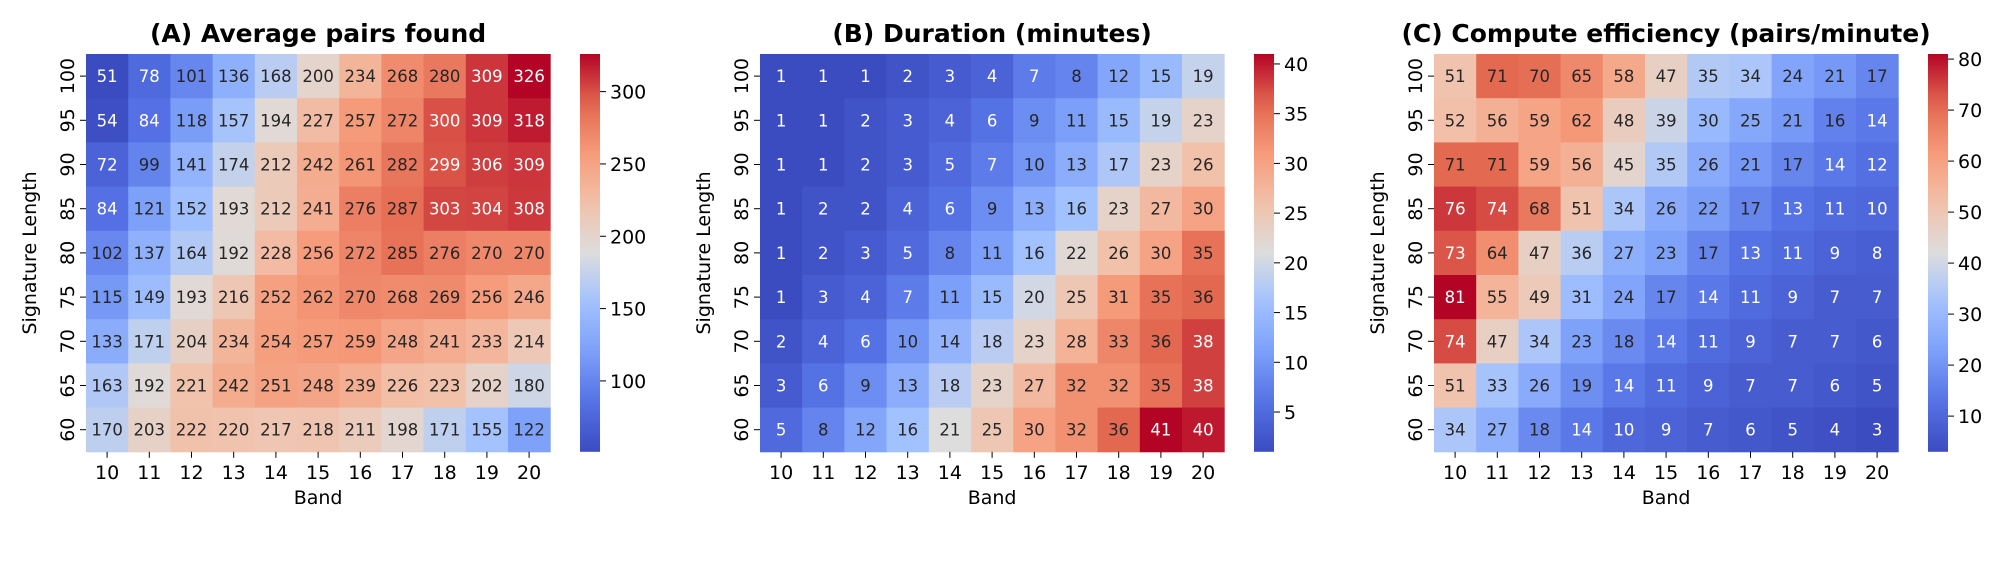 The image size is (2016, 576). Describe the element at coordinates (1160, 165) in the screenshot. I see `cell-value-label: 23` at that location.